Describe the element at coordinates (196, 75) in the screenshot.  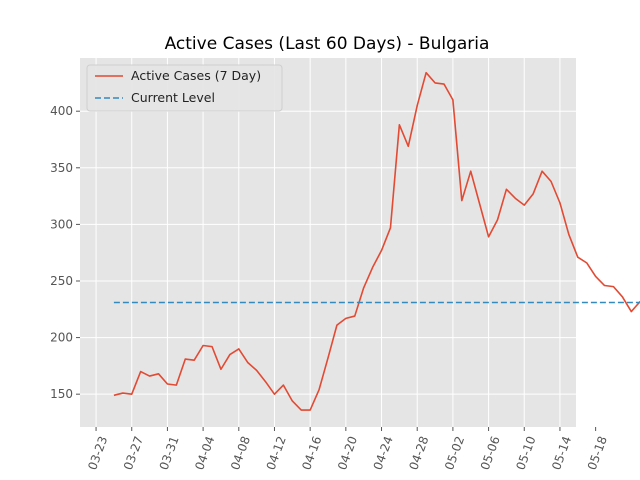
I see `legend-label-active-cases: Active Cases (7 Day)` at that location.